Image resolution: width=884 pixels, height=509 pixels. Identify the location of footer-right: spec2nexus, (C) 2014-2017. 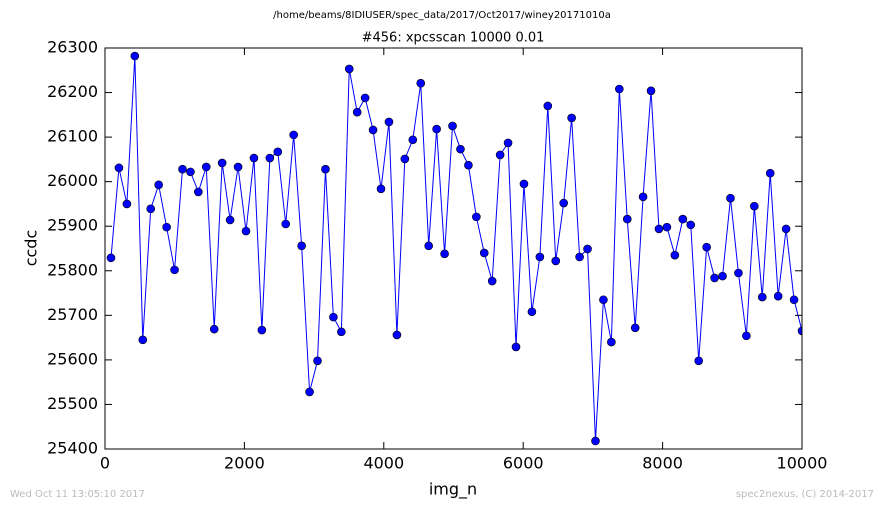
(805, 494).